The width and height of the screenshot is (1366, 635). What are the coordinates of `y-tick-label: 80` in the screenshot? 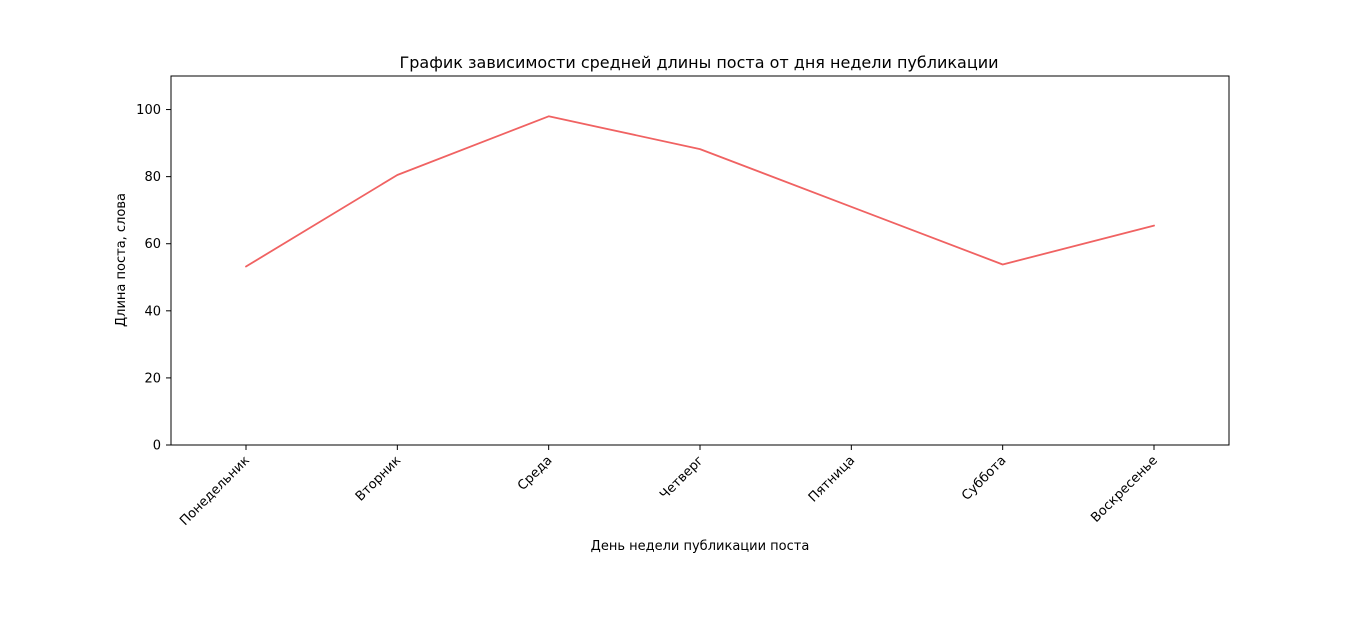 It's located at (152, 177).